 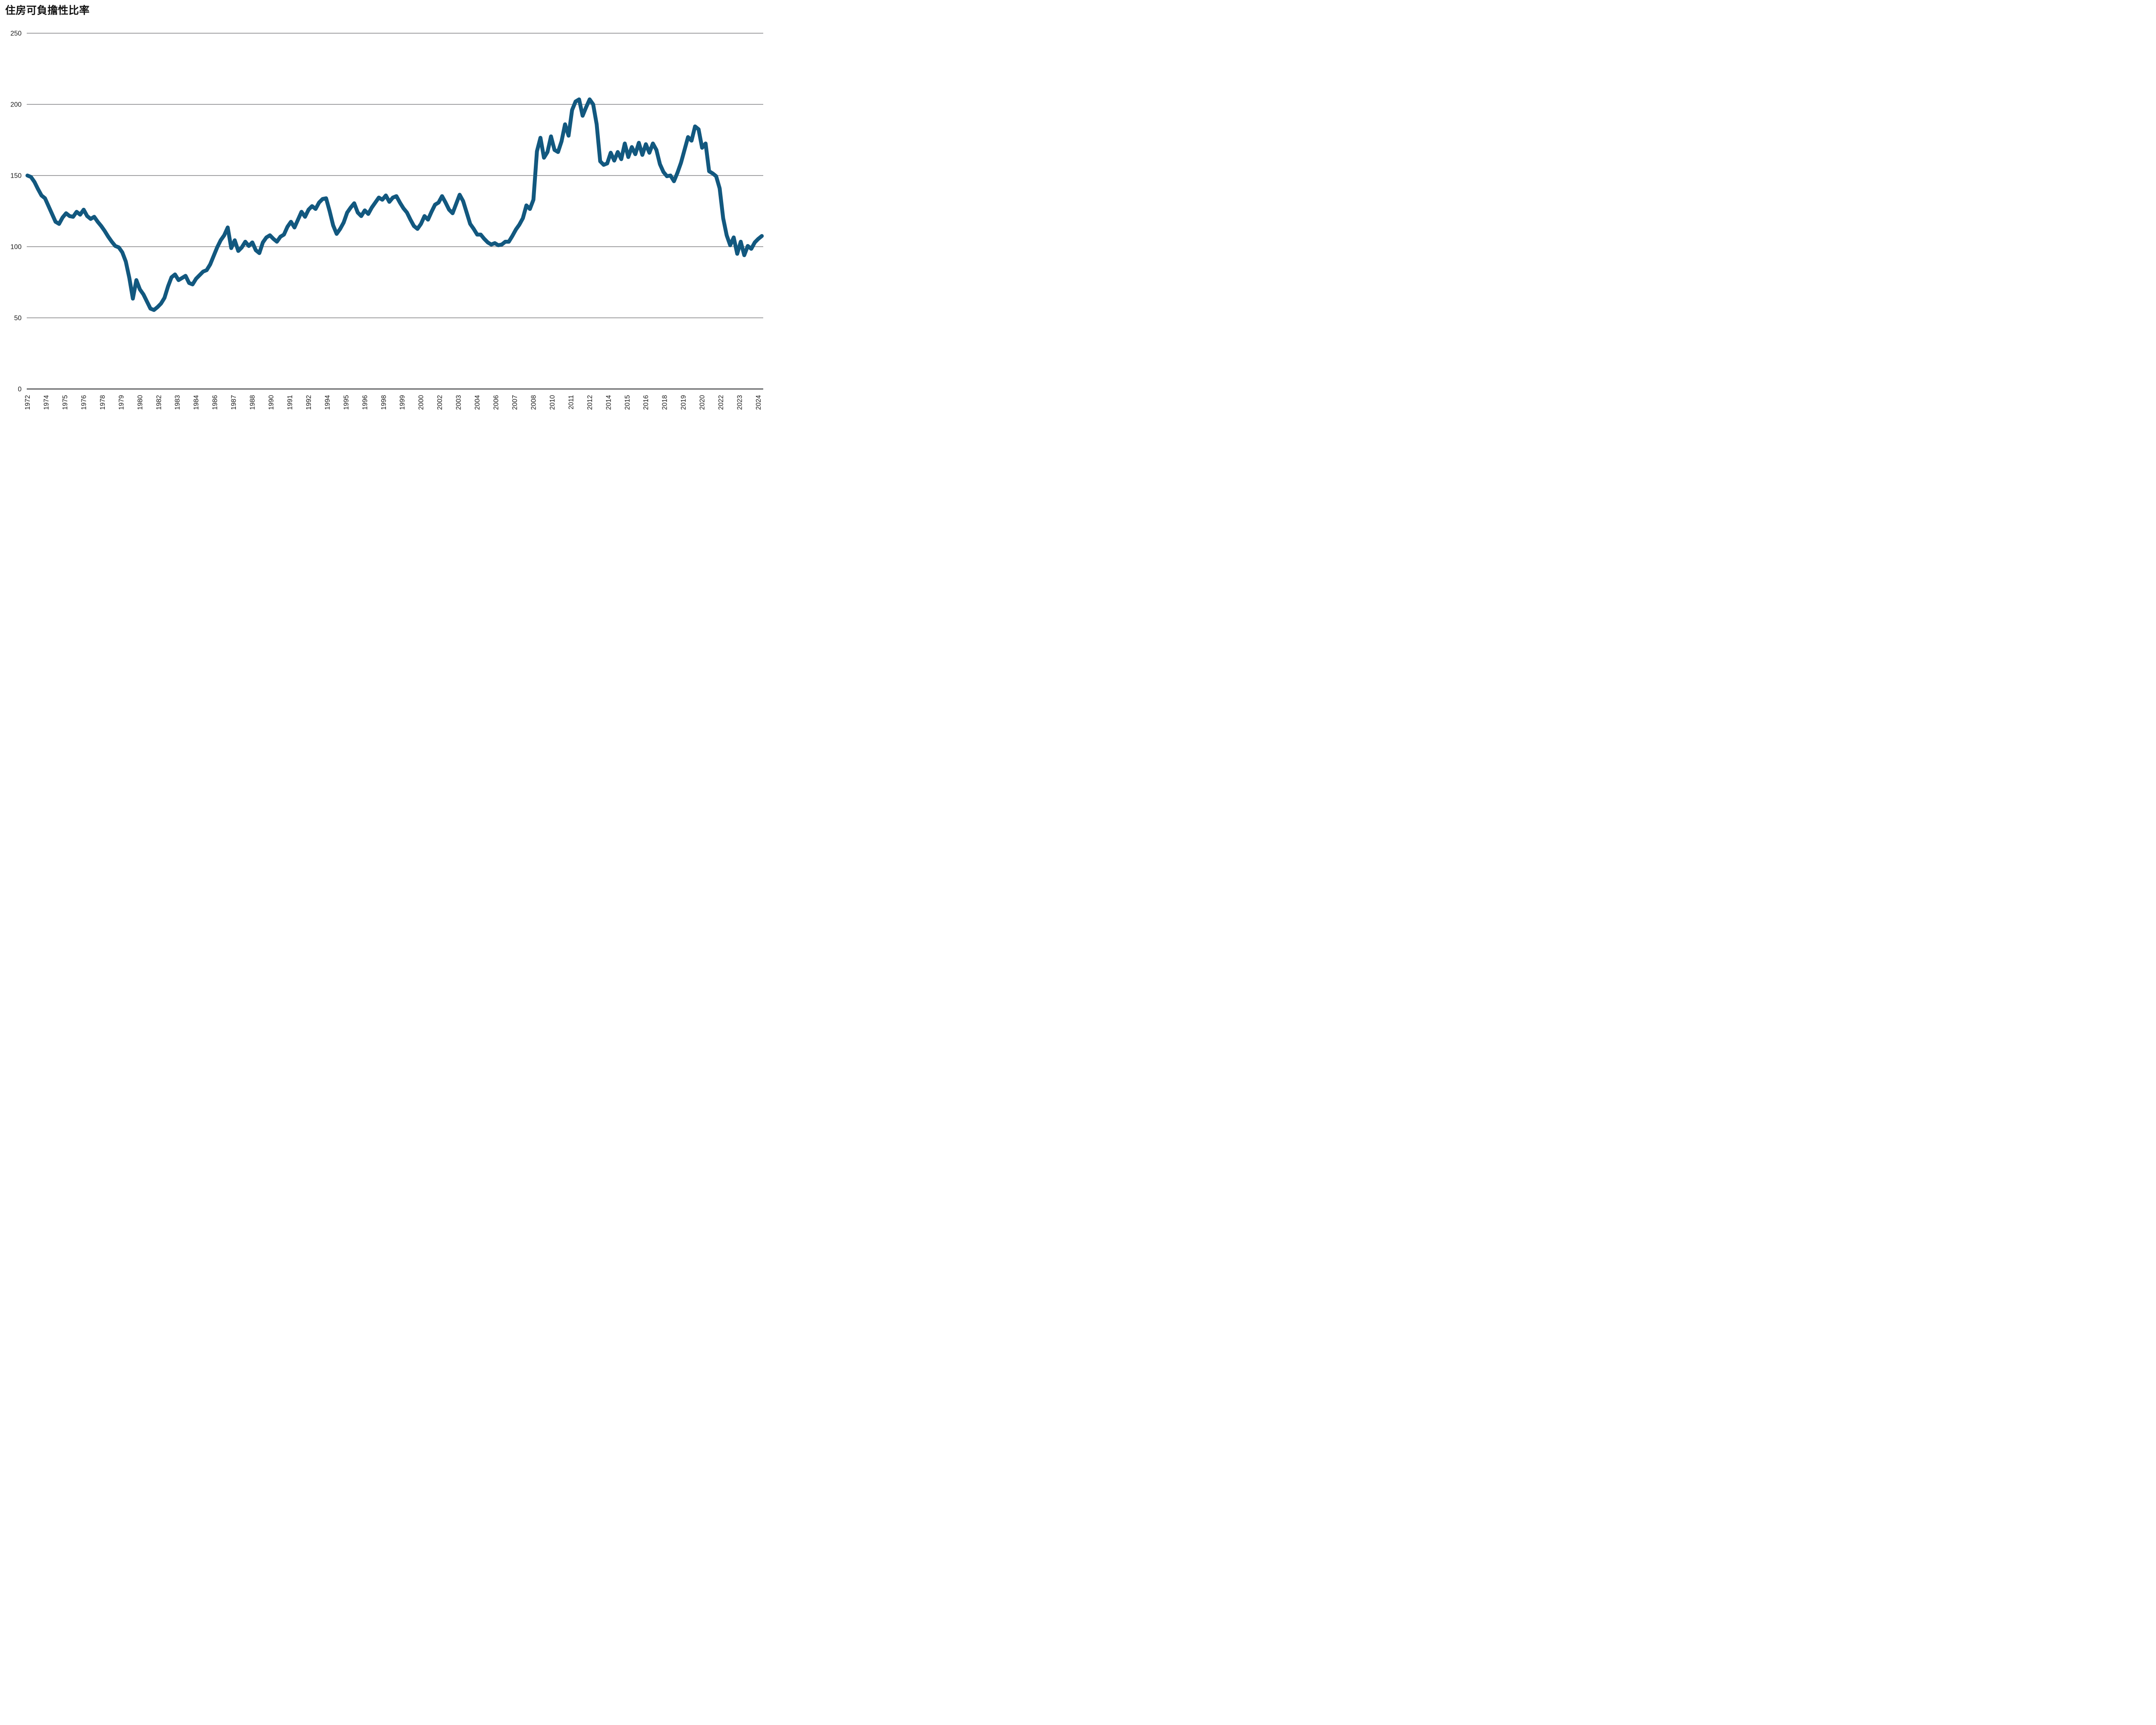 What do you see at coordinates (665, 403) in the screenshot?
I see `x-tick-label-2018: 2018` at bounding box center [665, 403].